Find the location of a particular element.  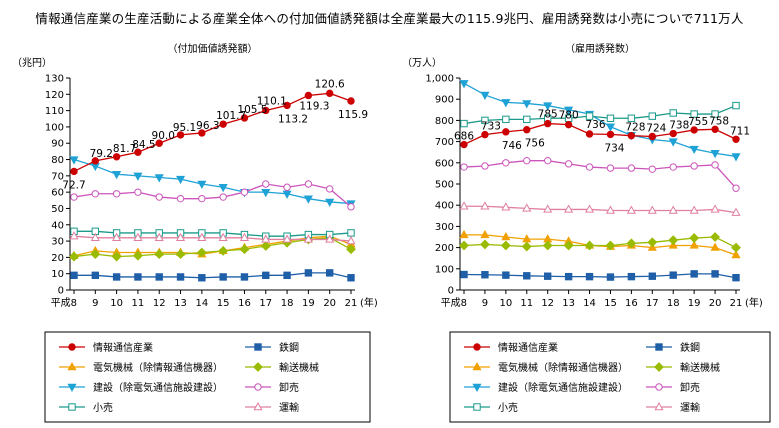

y-tick-label: 200 is located at coordinates (444, 248).